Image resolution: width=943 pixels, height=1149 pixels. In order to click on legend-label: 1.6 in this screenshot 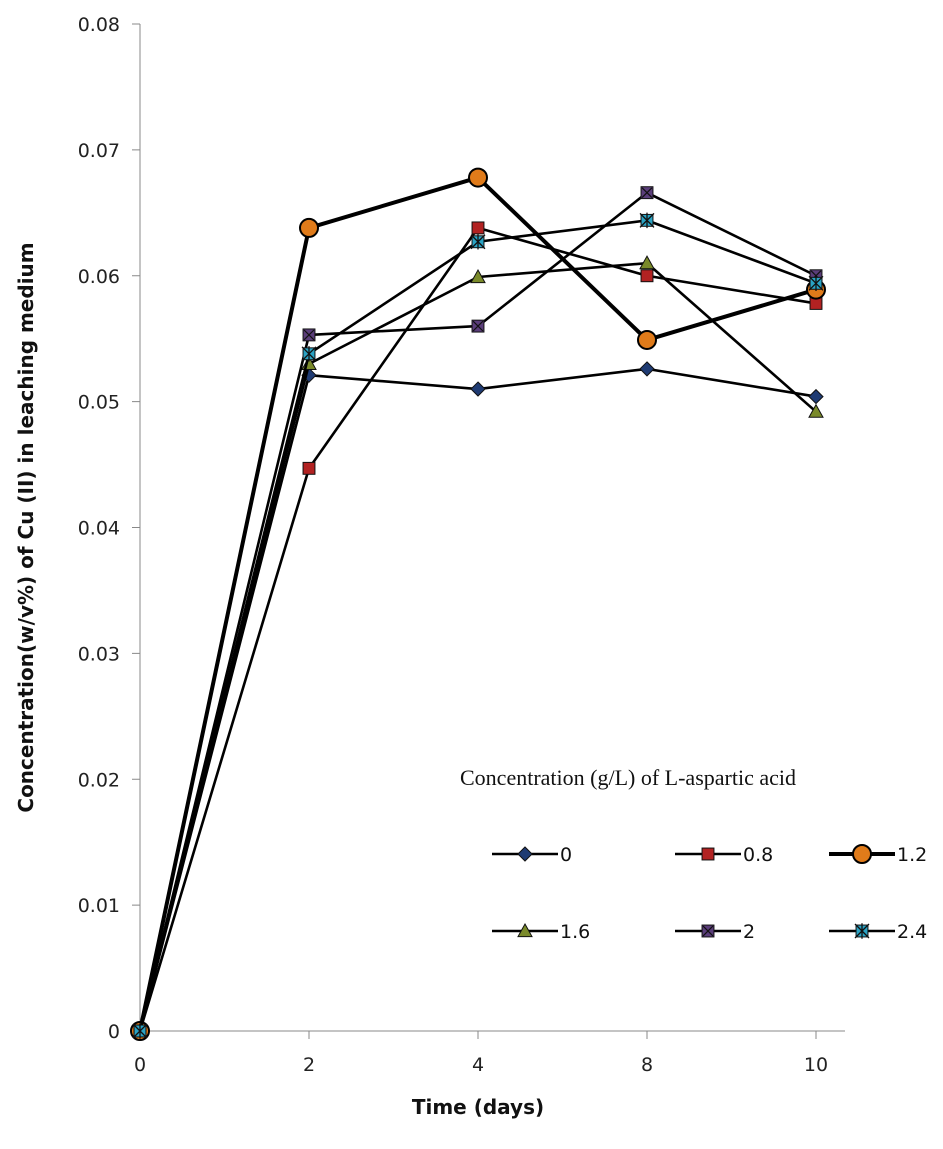, I will do `click(575, 932)`.